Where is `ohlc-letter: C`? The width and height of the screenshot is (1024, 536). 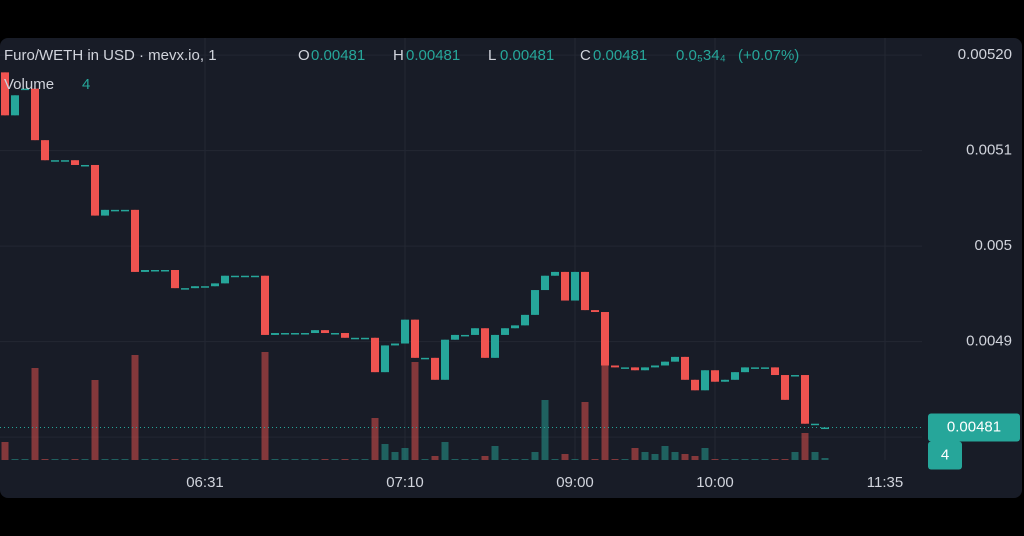 ohlc-letter: C is located at coordinates (585, 55).